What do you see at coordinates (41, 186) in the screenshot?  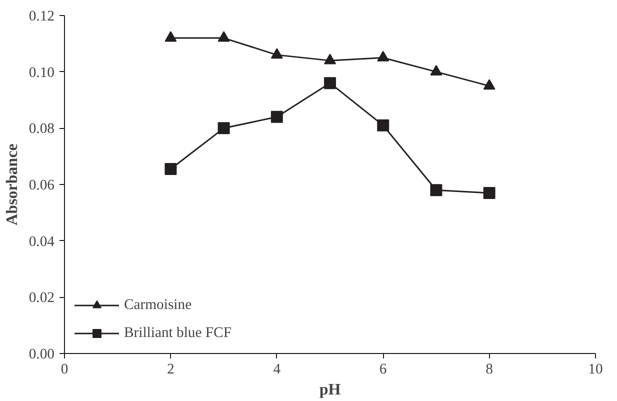 I see `y-tick-label: 0.06` at bounding box center [41, 186].